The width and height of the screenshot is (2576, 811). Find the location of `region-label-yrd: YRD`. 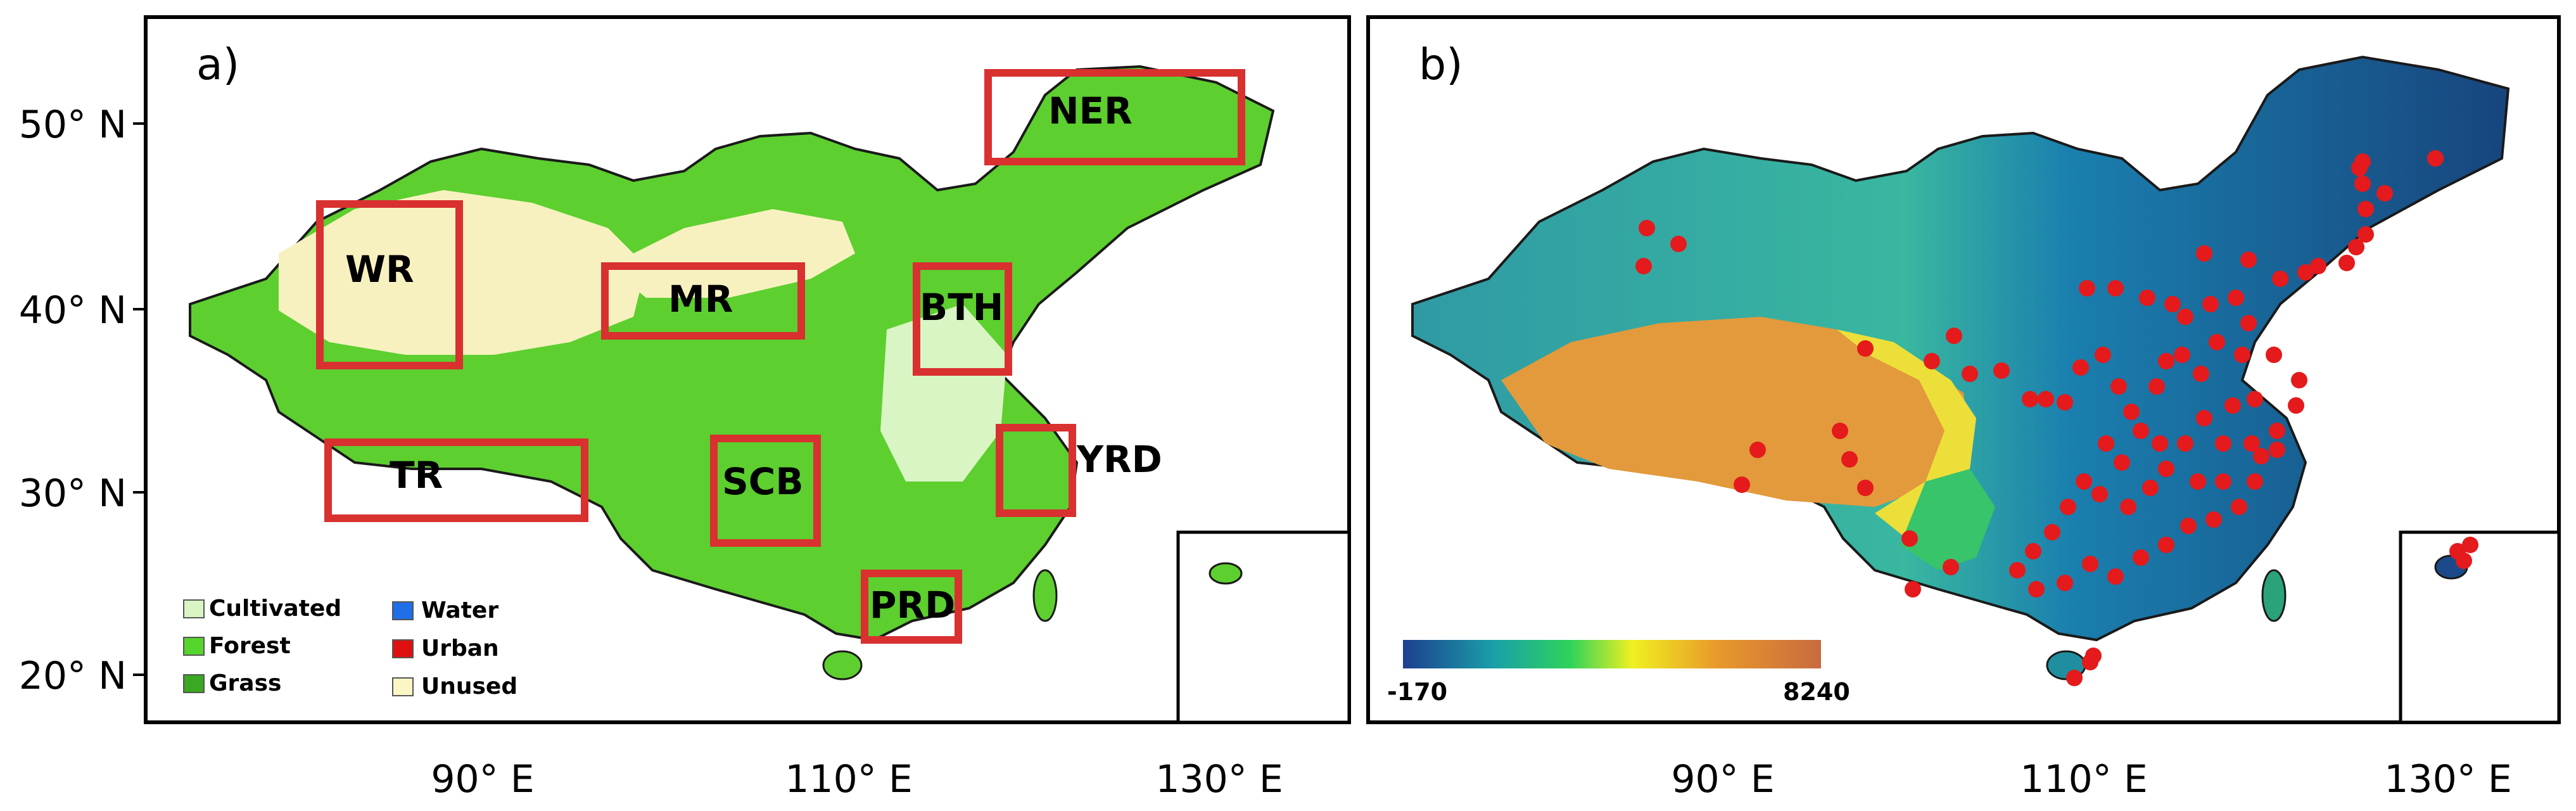

region-label-yrd: YRD is located at coordinates (1119, 459).